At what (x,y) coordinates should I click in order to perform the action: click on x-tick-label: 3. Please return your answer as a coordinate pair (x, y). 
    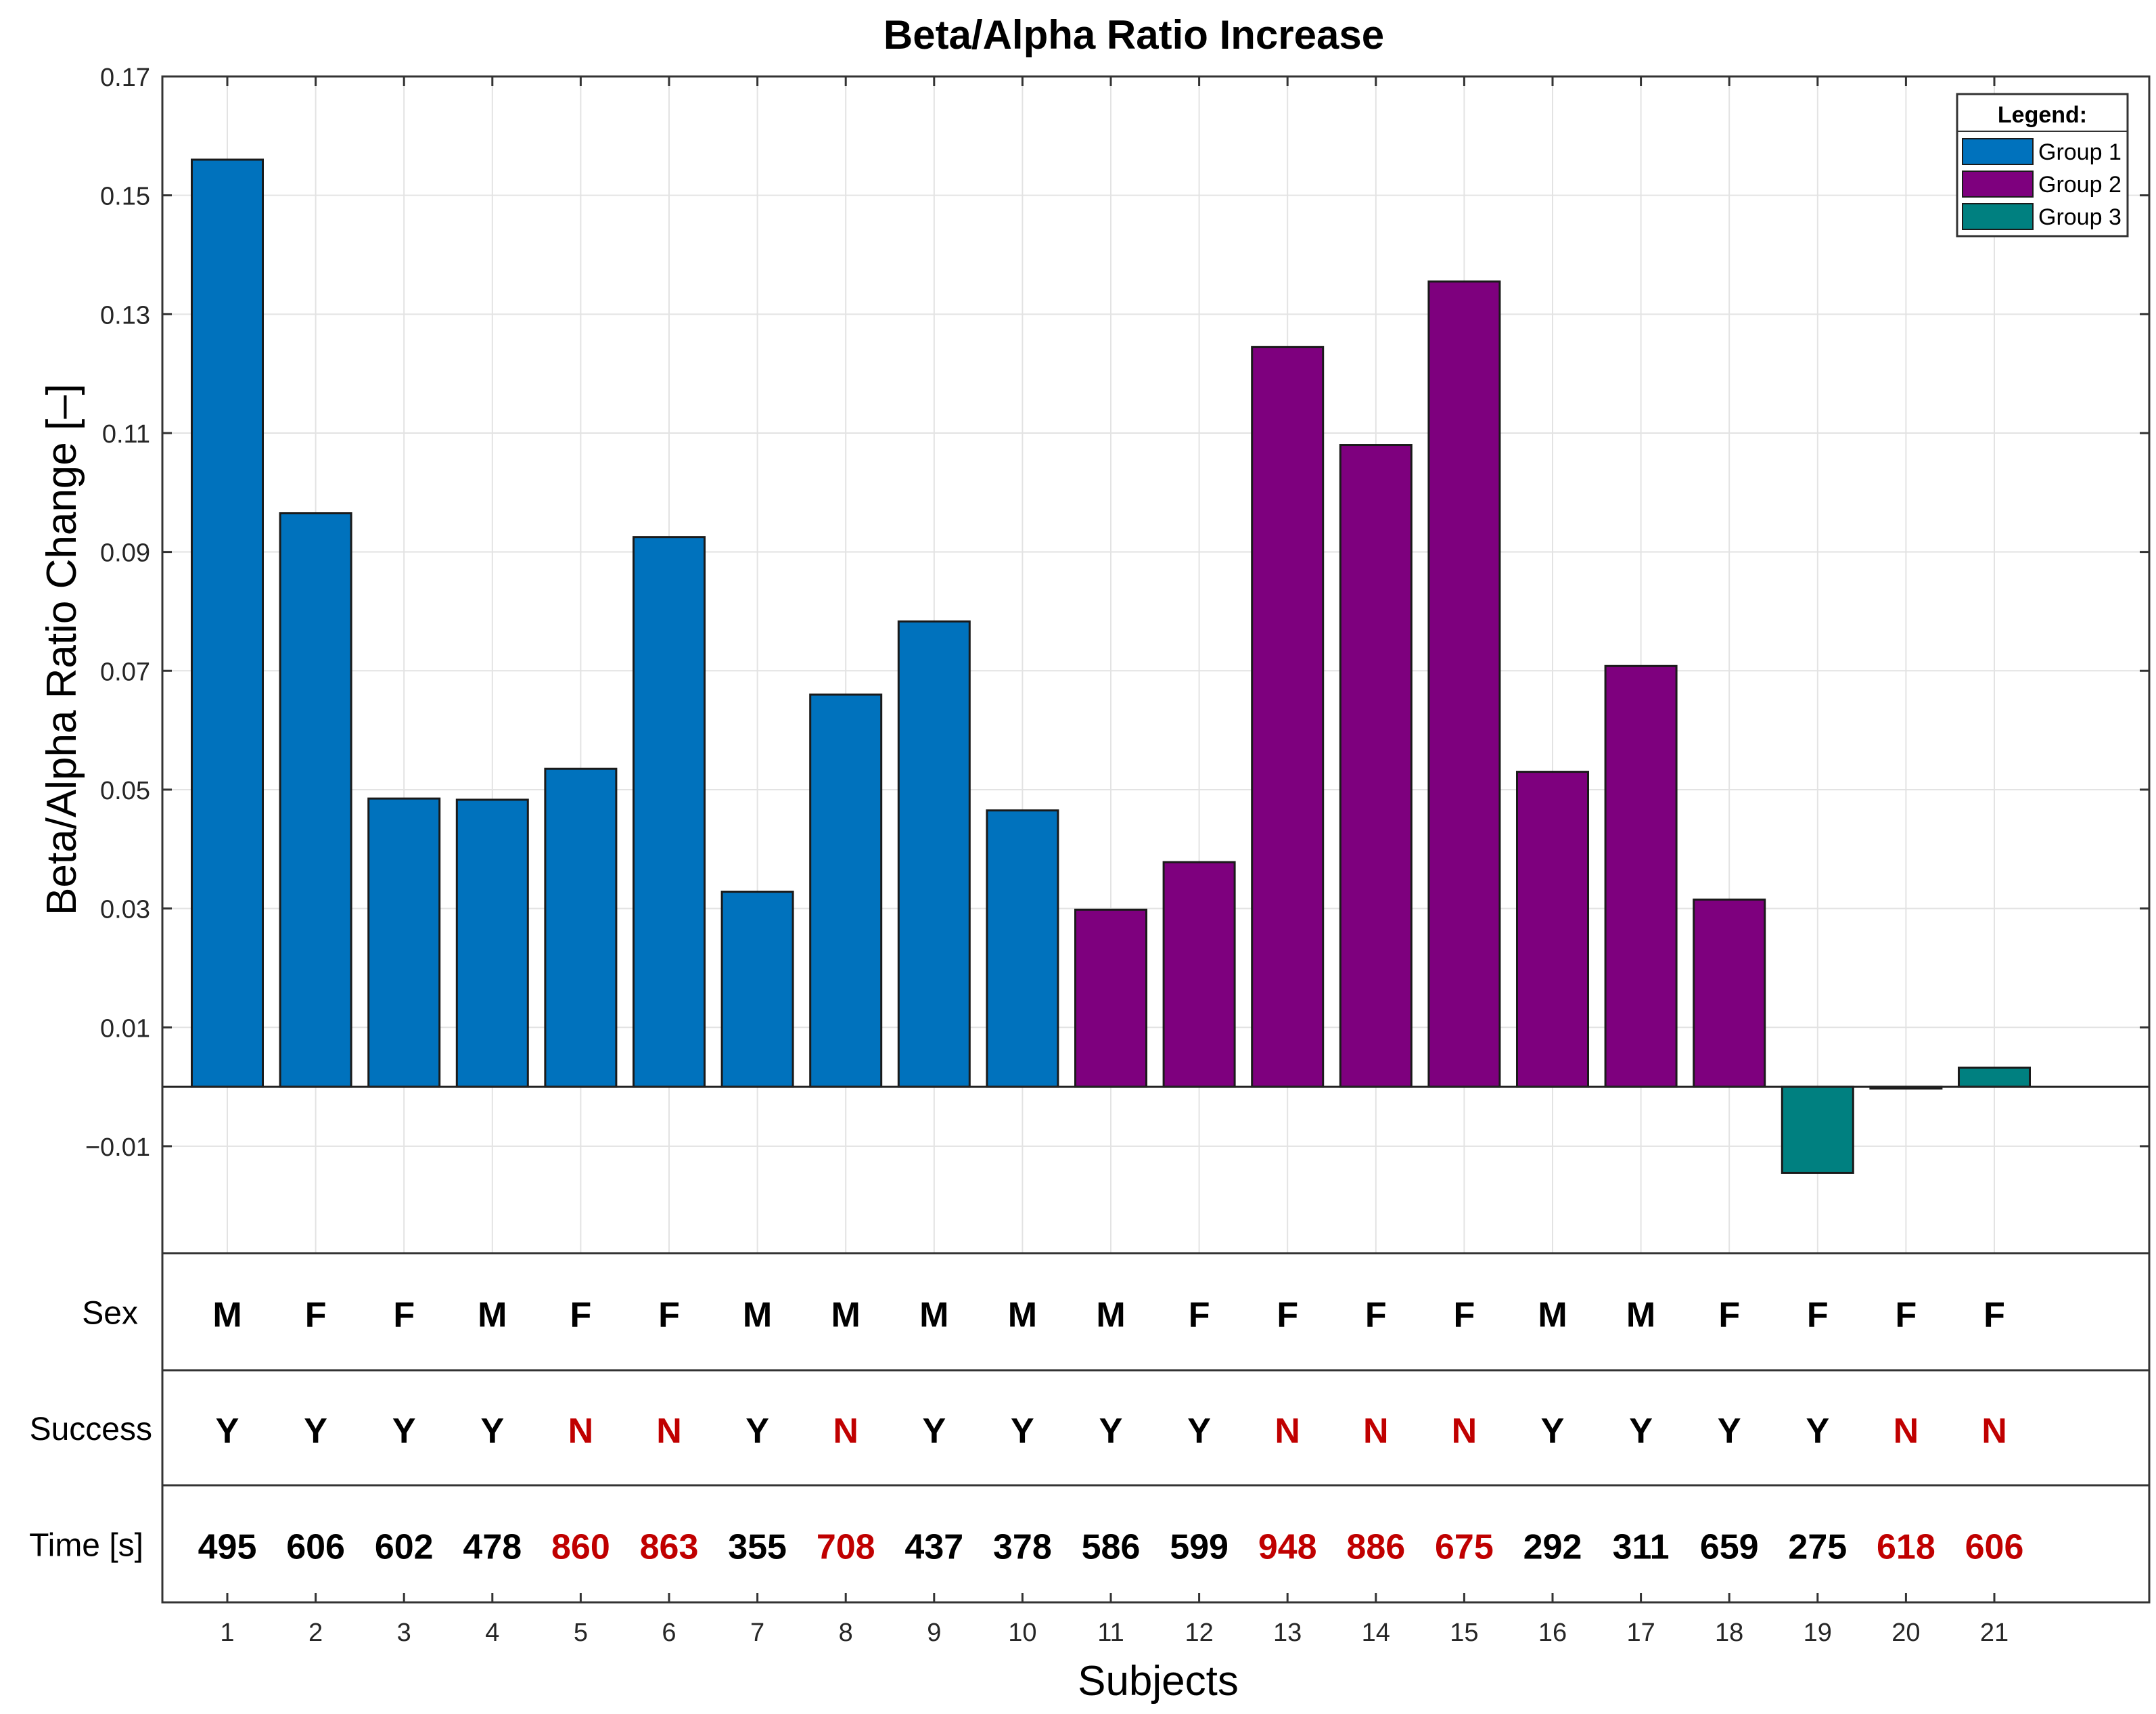
    Looking at the image, I should click on (404, 1633).